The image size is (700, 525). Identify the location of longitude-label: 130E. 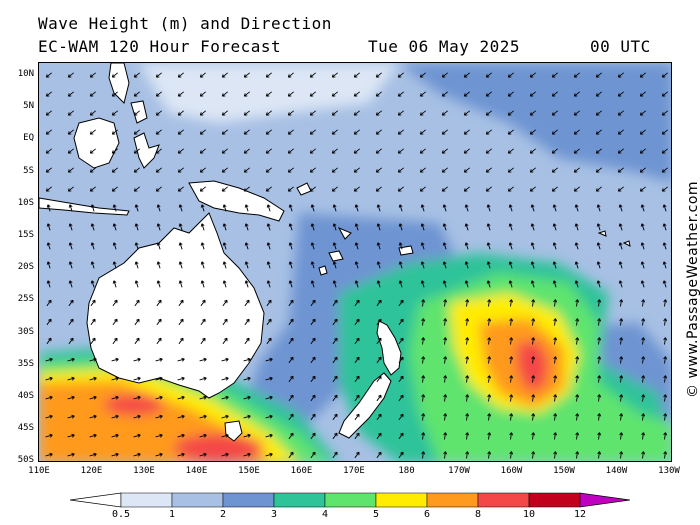
(144, 471).